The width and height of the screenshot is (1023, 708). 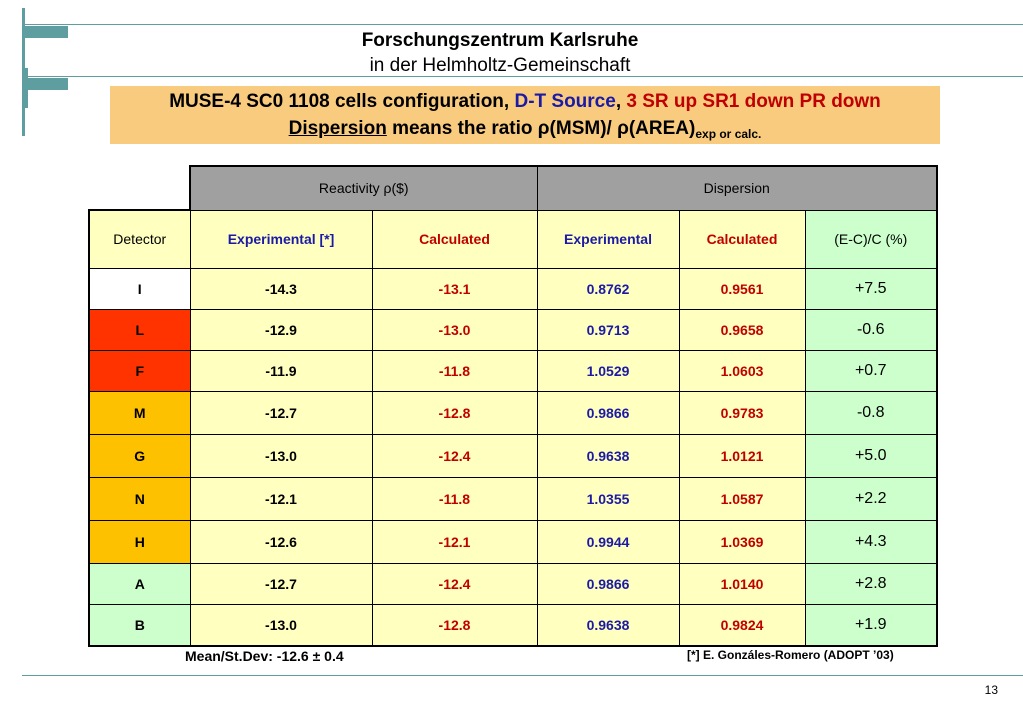 I want to click on bottom-rule, so click(x=522, y=675).